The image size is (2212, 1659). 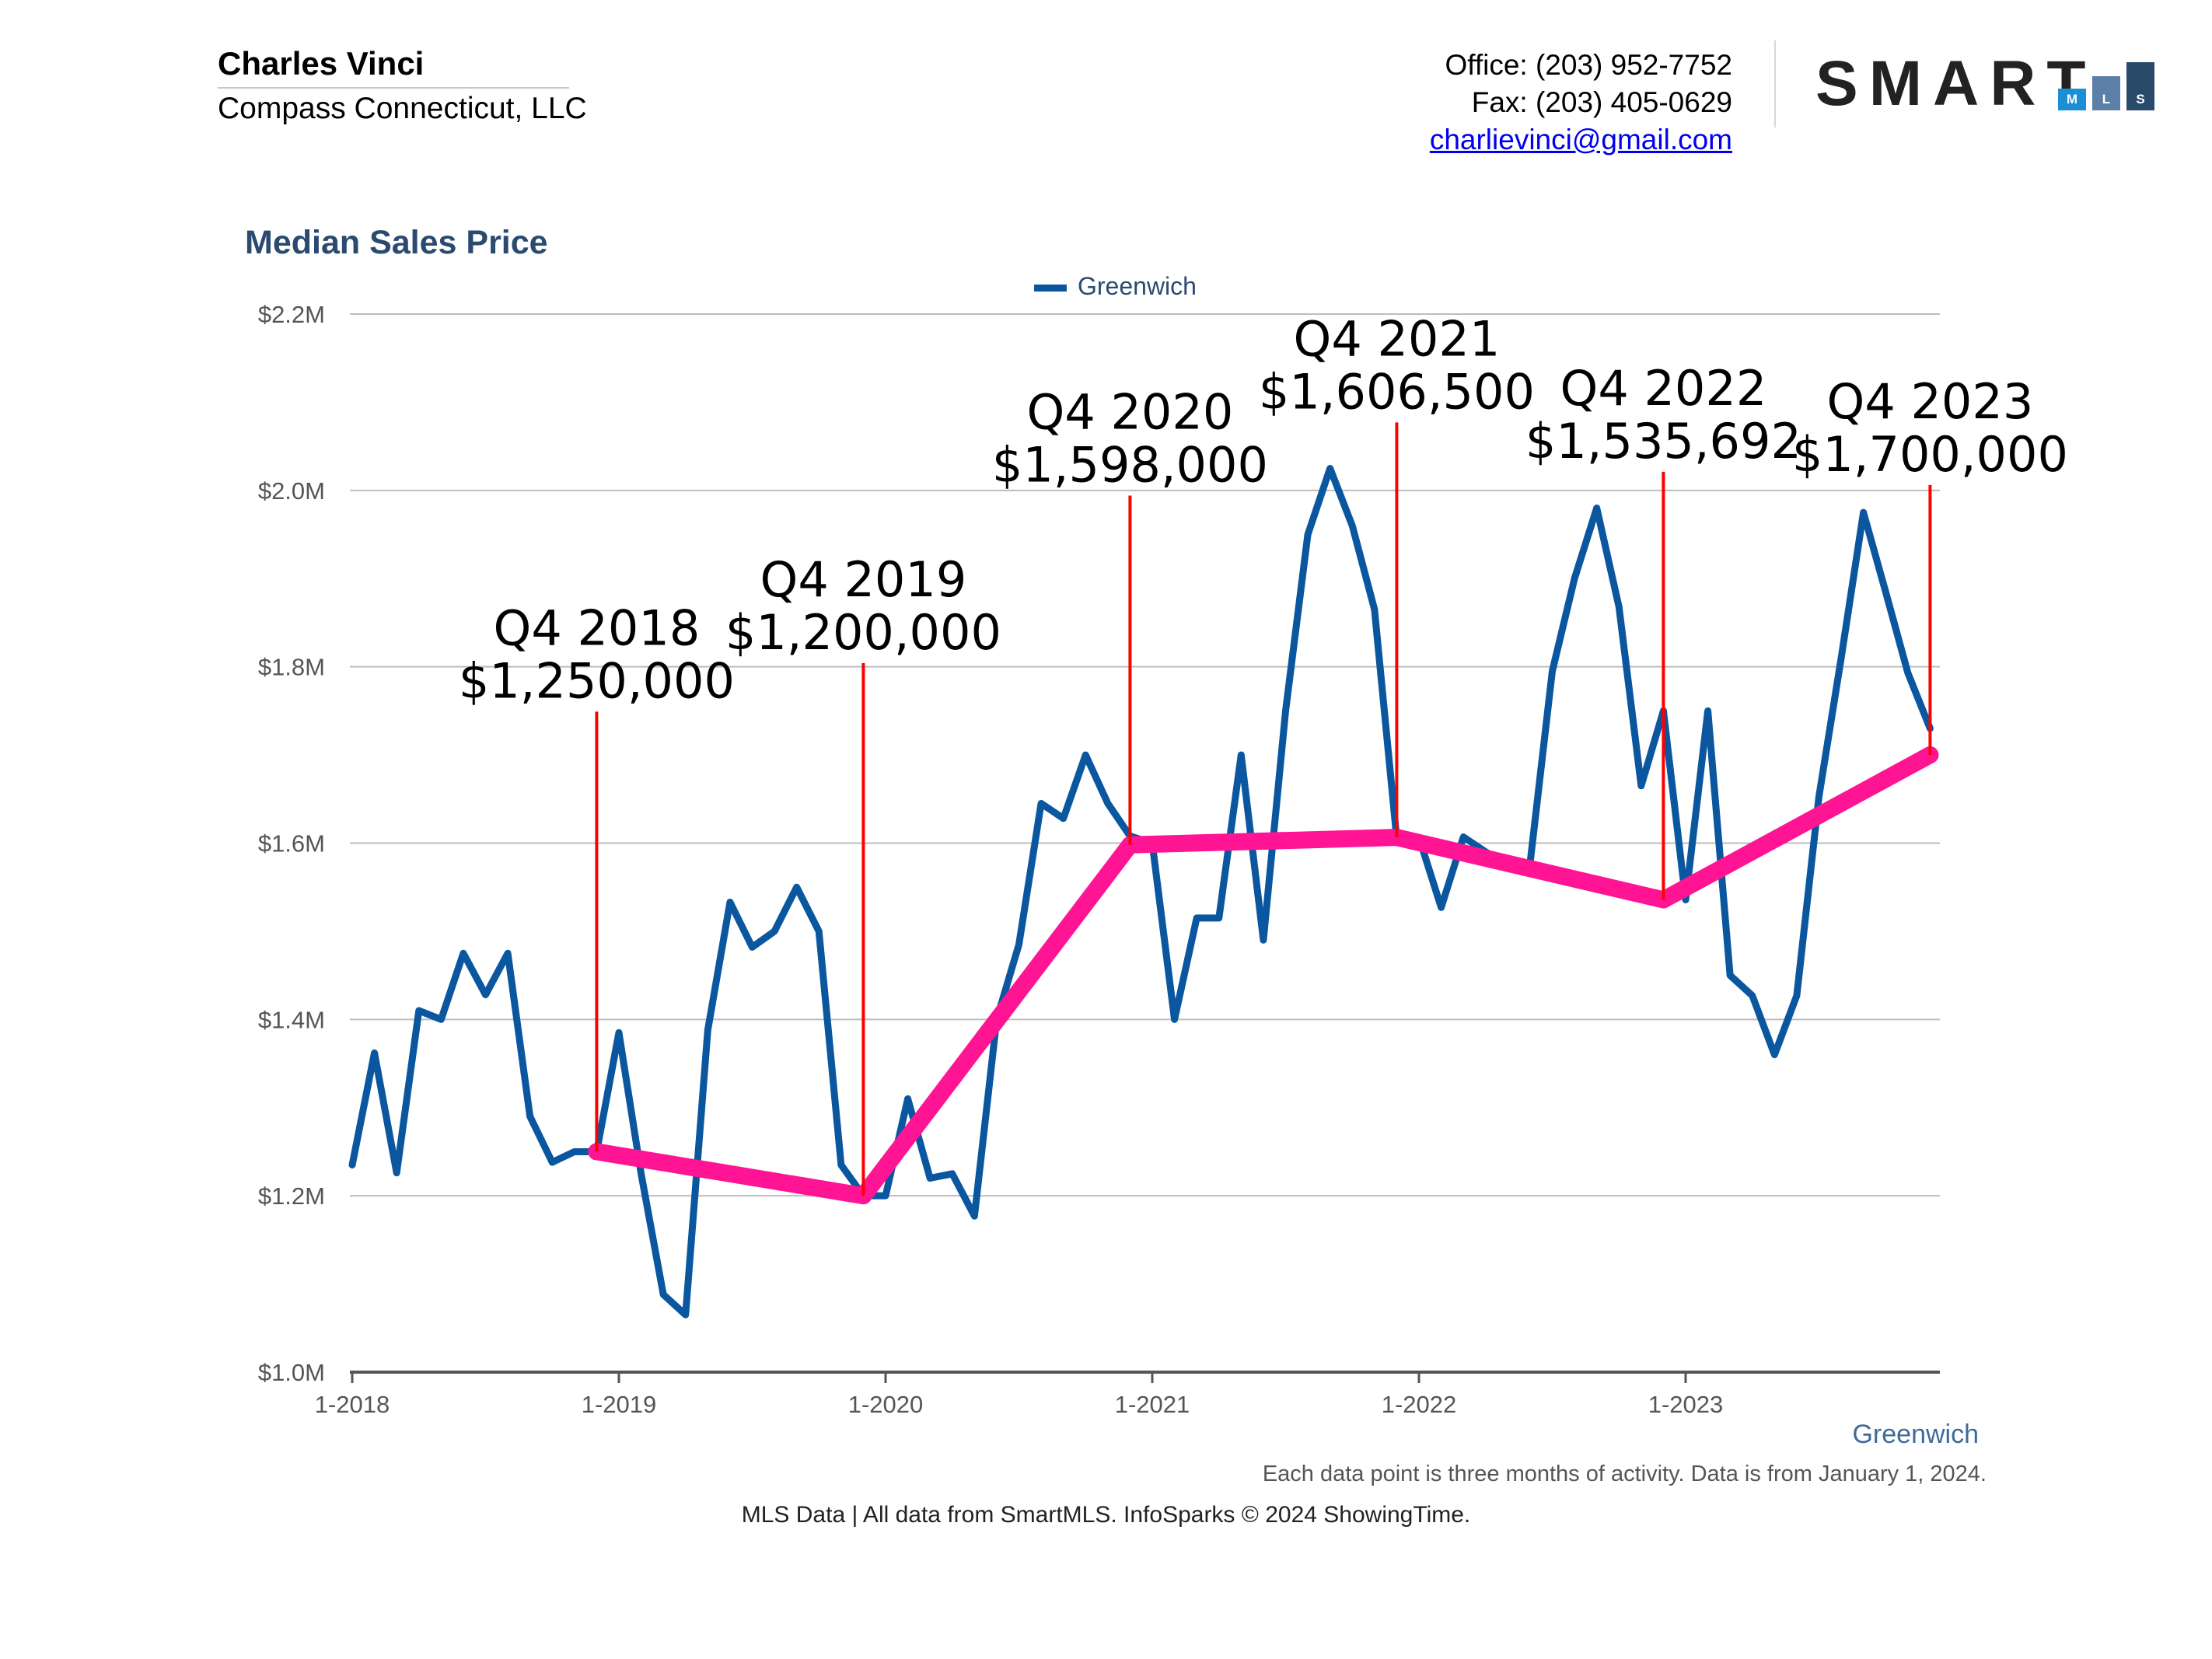 I want to click on annotation-quarter-label: Q4 2019, so click(x=864, y=579).